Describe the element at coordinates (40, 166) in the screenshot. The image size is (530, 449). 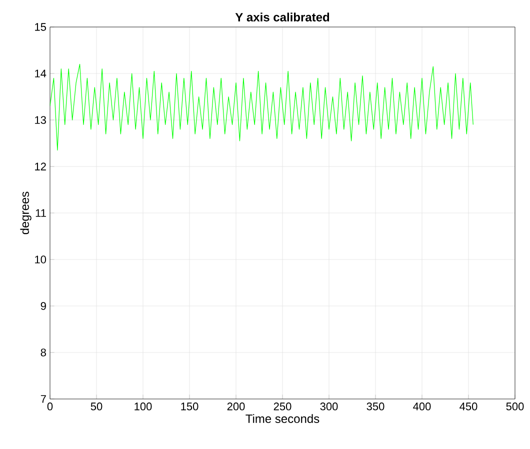
I see `y-tick-label: 12` at that location.